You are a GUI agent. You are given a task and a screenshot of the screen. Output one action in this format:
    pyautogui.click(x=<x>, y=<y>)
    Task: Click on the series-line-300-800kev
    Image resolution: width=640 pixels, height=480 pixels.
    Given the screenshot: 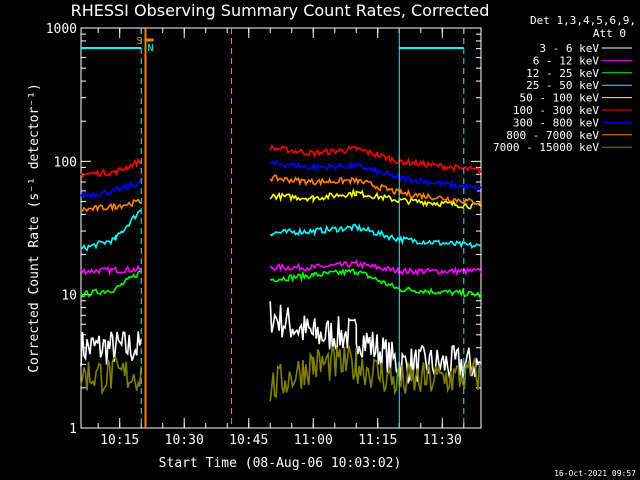 What is the action you would take?
    pyautogui.click(x=281, y=179)
    